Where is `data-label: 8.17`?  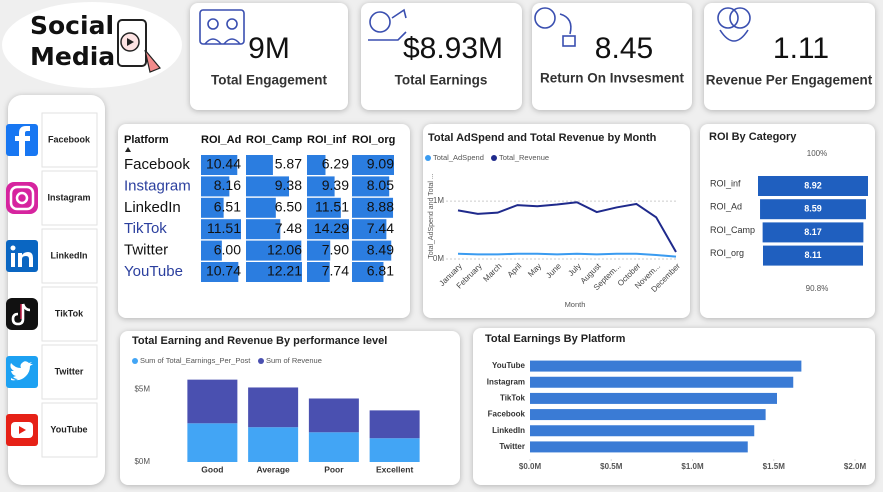 data-label: 8.17 is located at coordinates (813, 232).